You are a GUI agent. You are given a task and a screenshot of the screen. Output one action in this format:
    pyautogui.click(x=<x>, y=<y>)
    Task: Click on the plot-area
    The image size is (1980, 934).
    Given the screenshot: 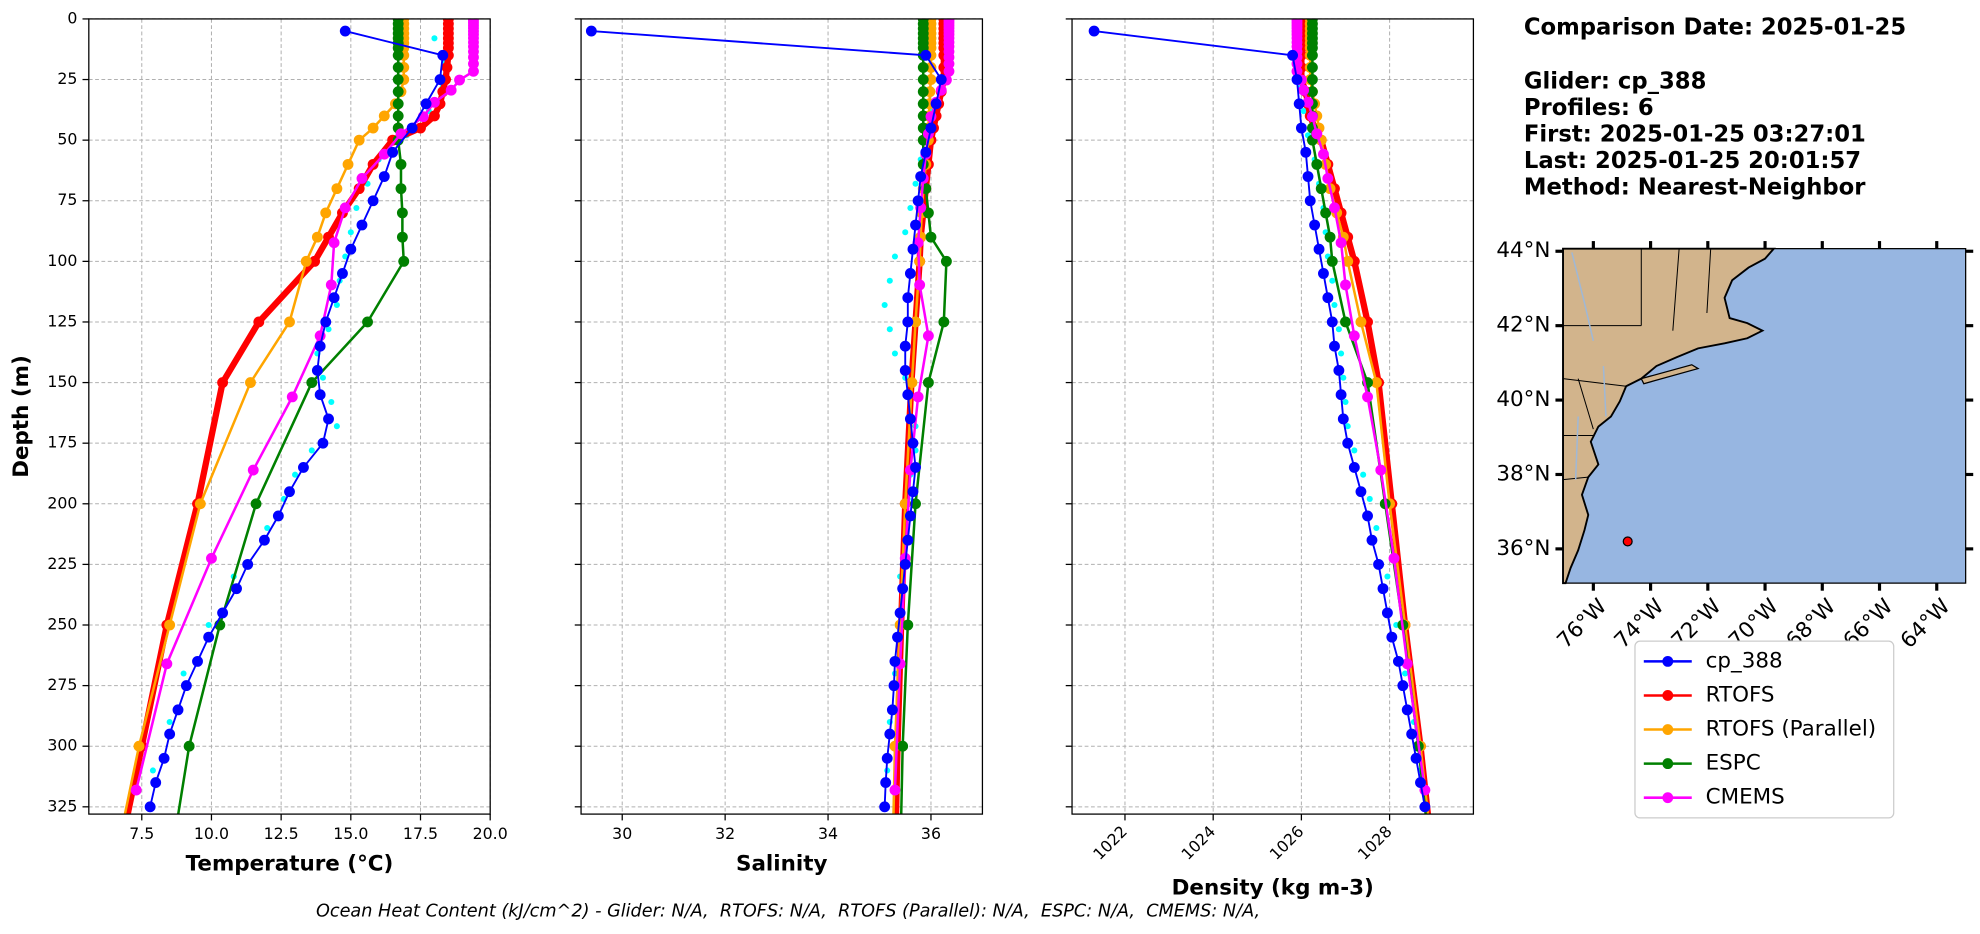 What is the action you would take?
    pyautogui.click(x=1260, y=416)
    